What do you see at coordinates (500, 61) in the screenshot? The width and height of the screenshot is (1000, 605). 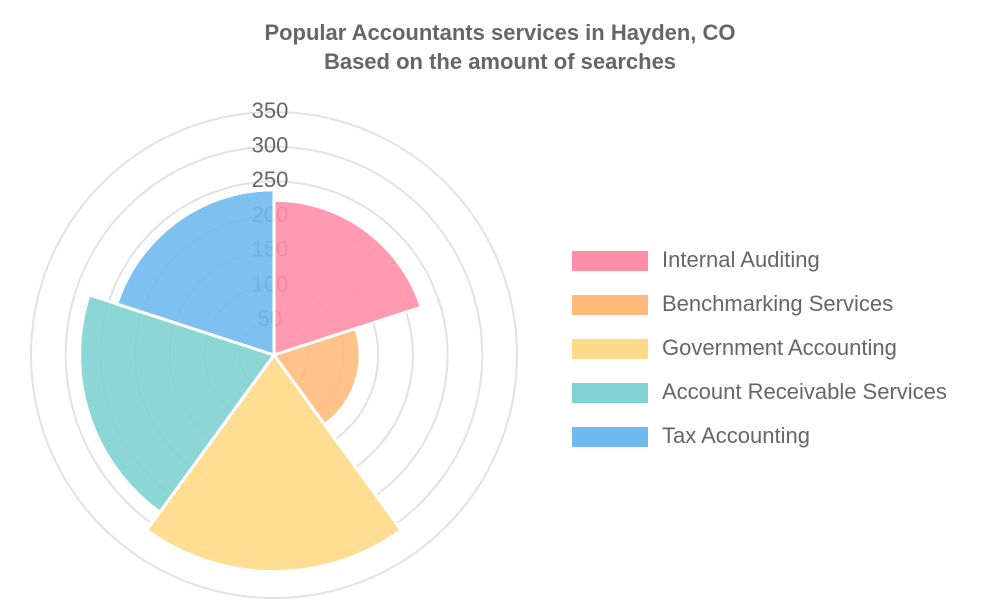 I see `chart-subtitle: Based on the amount of searches` at bounding box center [500, 61].